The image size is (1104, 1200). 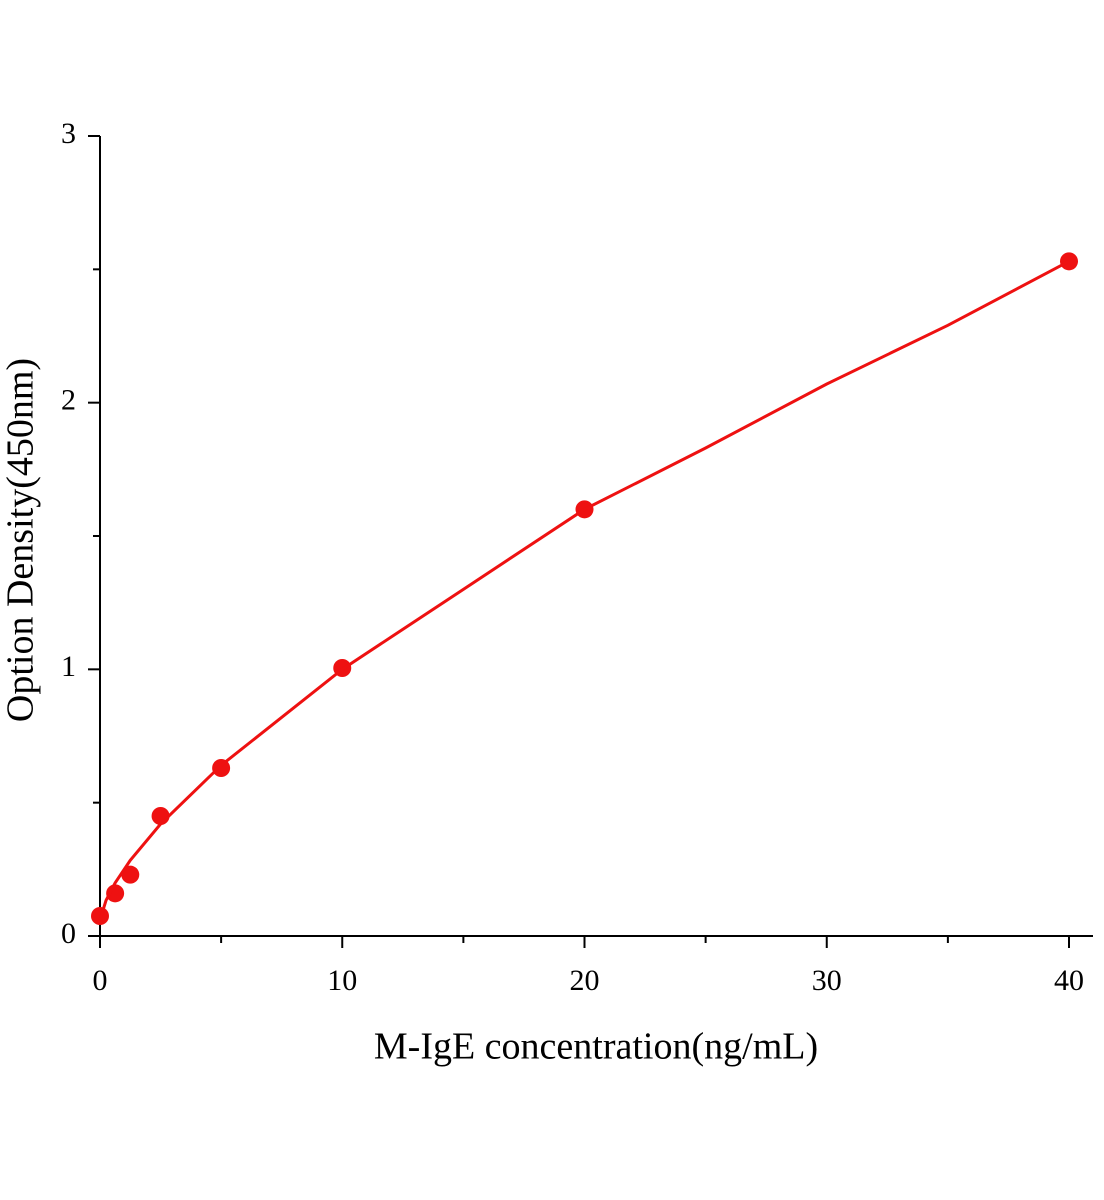 What do you see at coordinates (1069, 980) in the screenshot?
I see `x-tick-label: 40` at bounding box center [1069, 980].